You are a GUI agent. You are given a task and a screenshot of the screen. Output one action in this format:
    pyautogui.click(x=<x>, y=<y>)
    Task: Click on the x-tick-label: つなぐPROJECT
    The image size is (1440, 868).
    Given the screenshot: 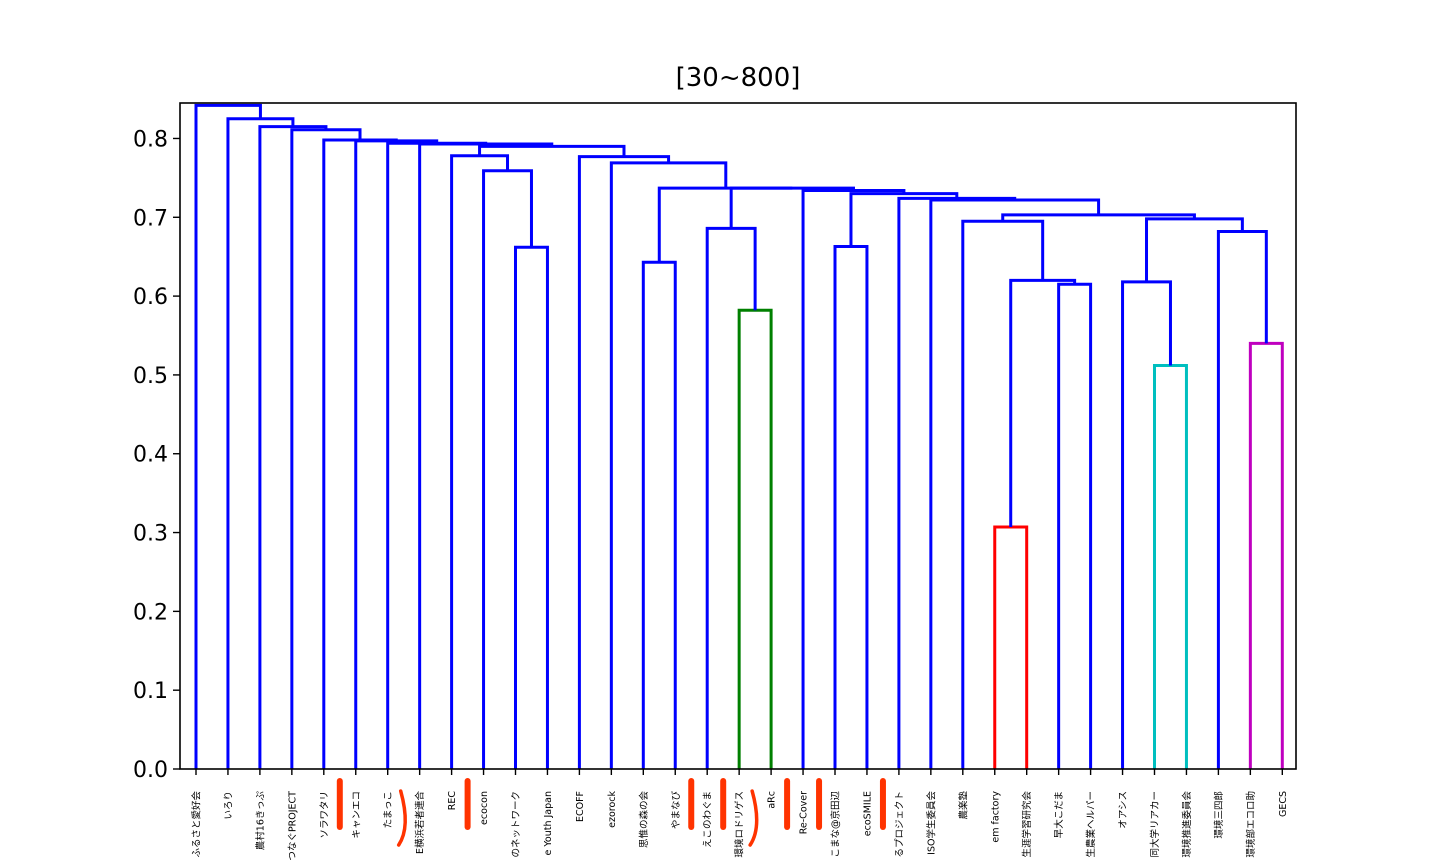 What is the action you would take?
    pyautogui.click(x=292, y=826)
    